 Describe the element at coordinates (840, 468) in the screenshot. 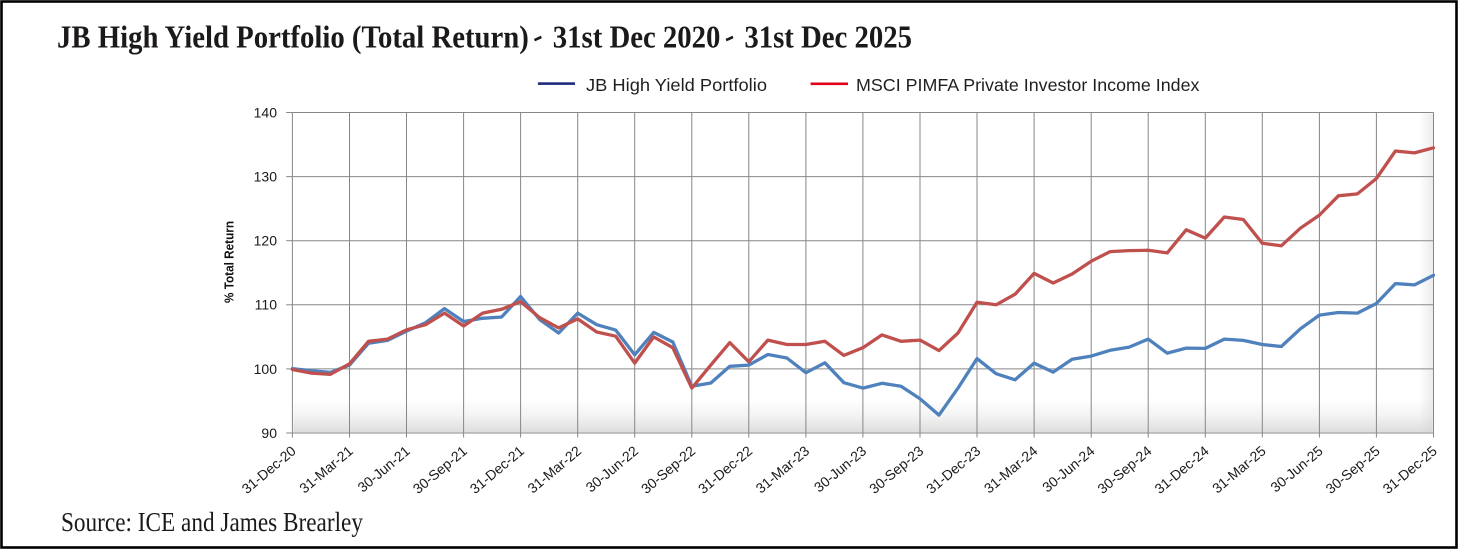

I see `svg-text: 30-Jun-23` at that location.